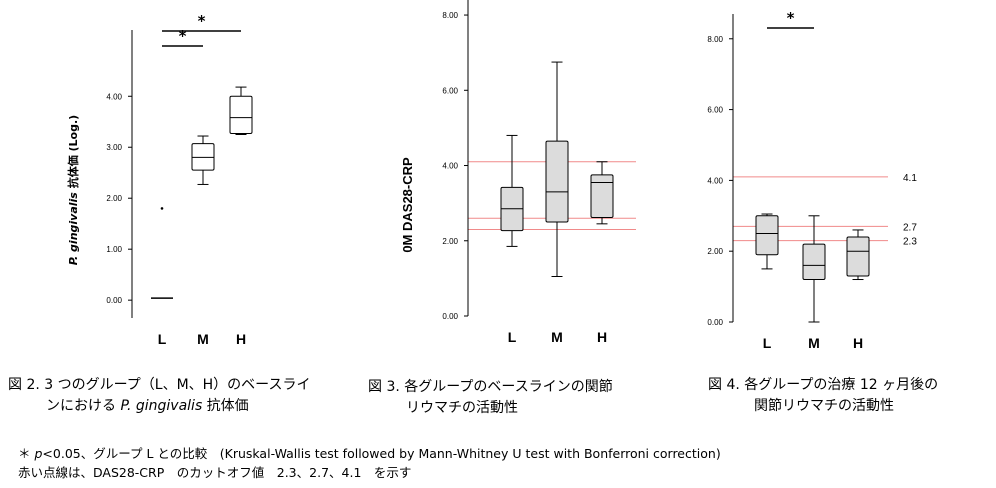 This screenshot has height=488, width=996. What do you see at coordinates (407, 205) in the screenshot?
I see `y-axis-label: 0M DAS28-CRP` at bounding box center [407, 205].